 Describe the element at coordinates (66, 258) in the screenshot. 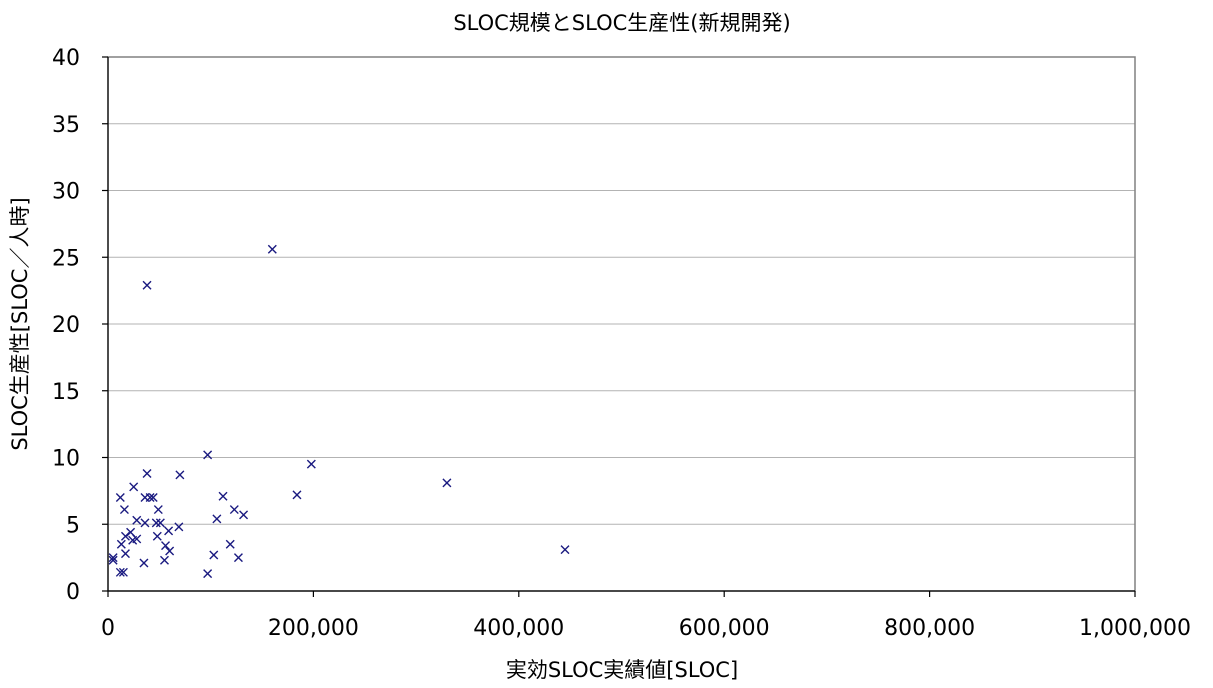

I see `y-tick-label: 25` at that location.